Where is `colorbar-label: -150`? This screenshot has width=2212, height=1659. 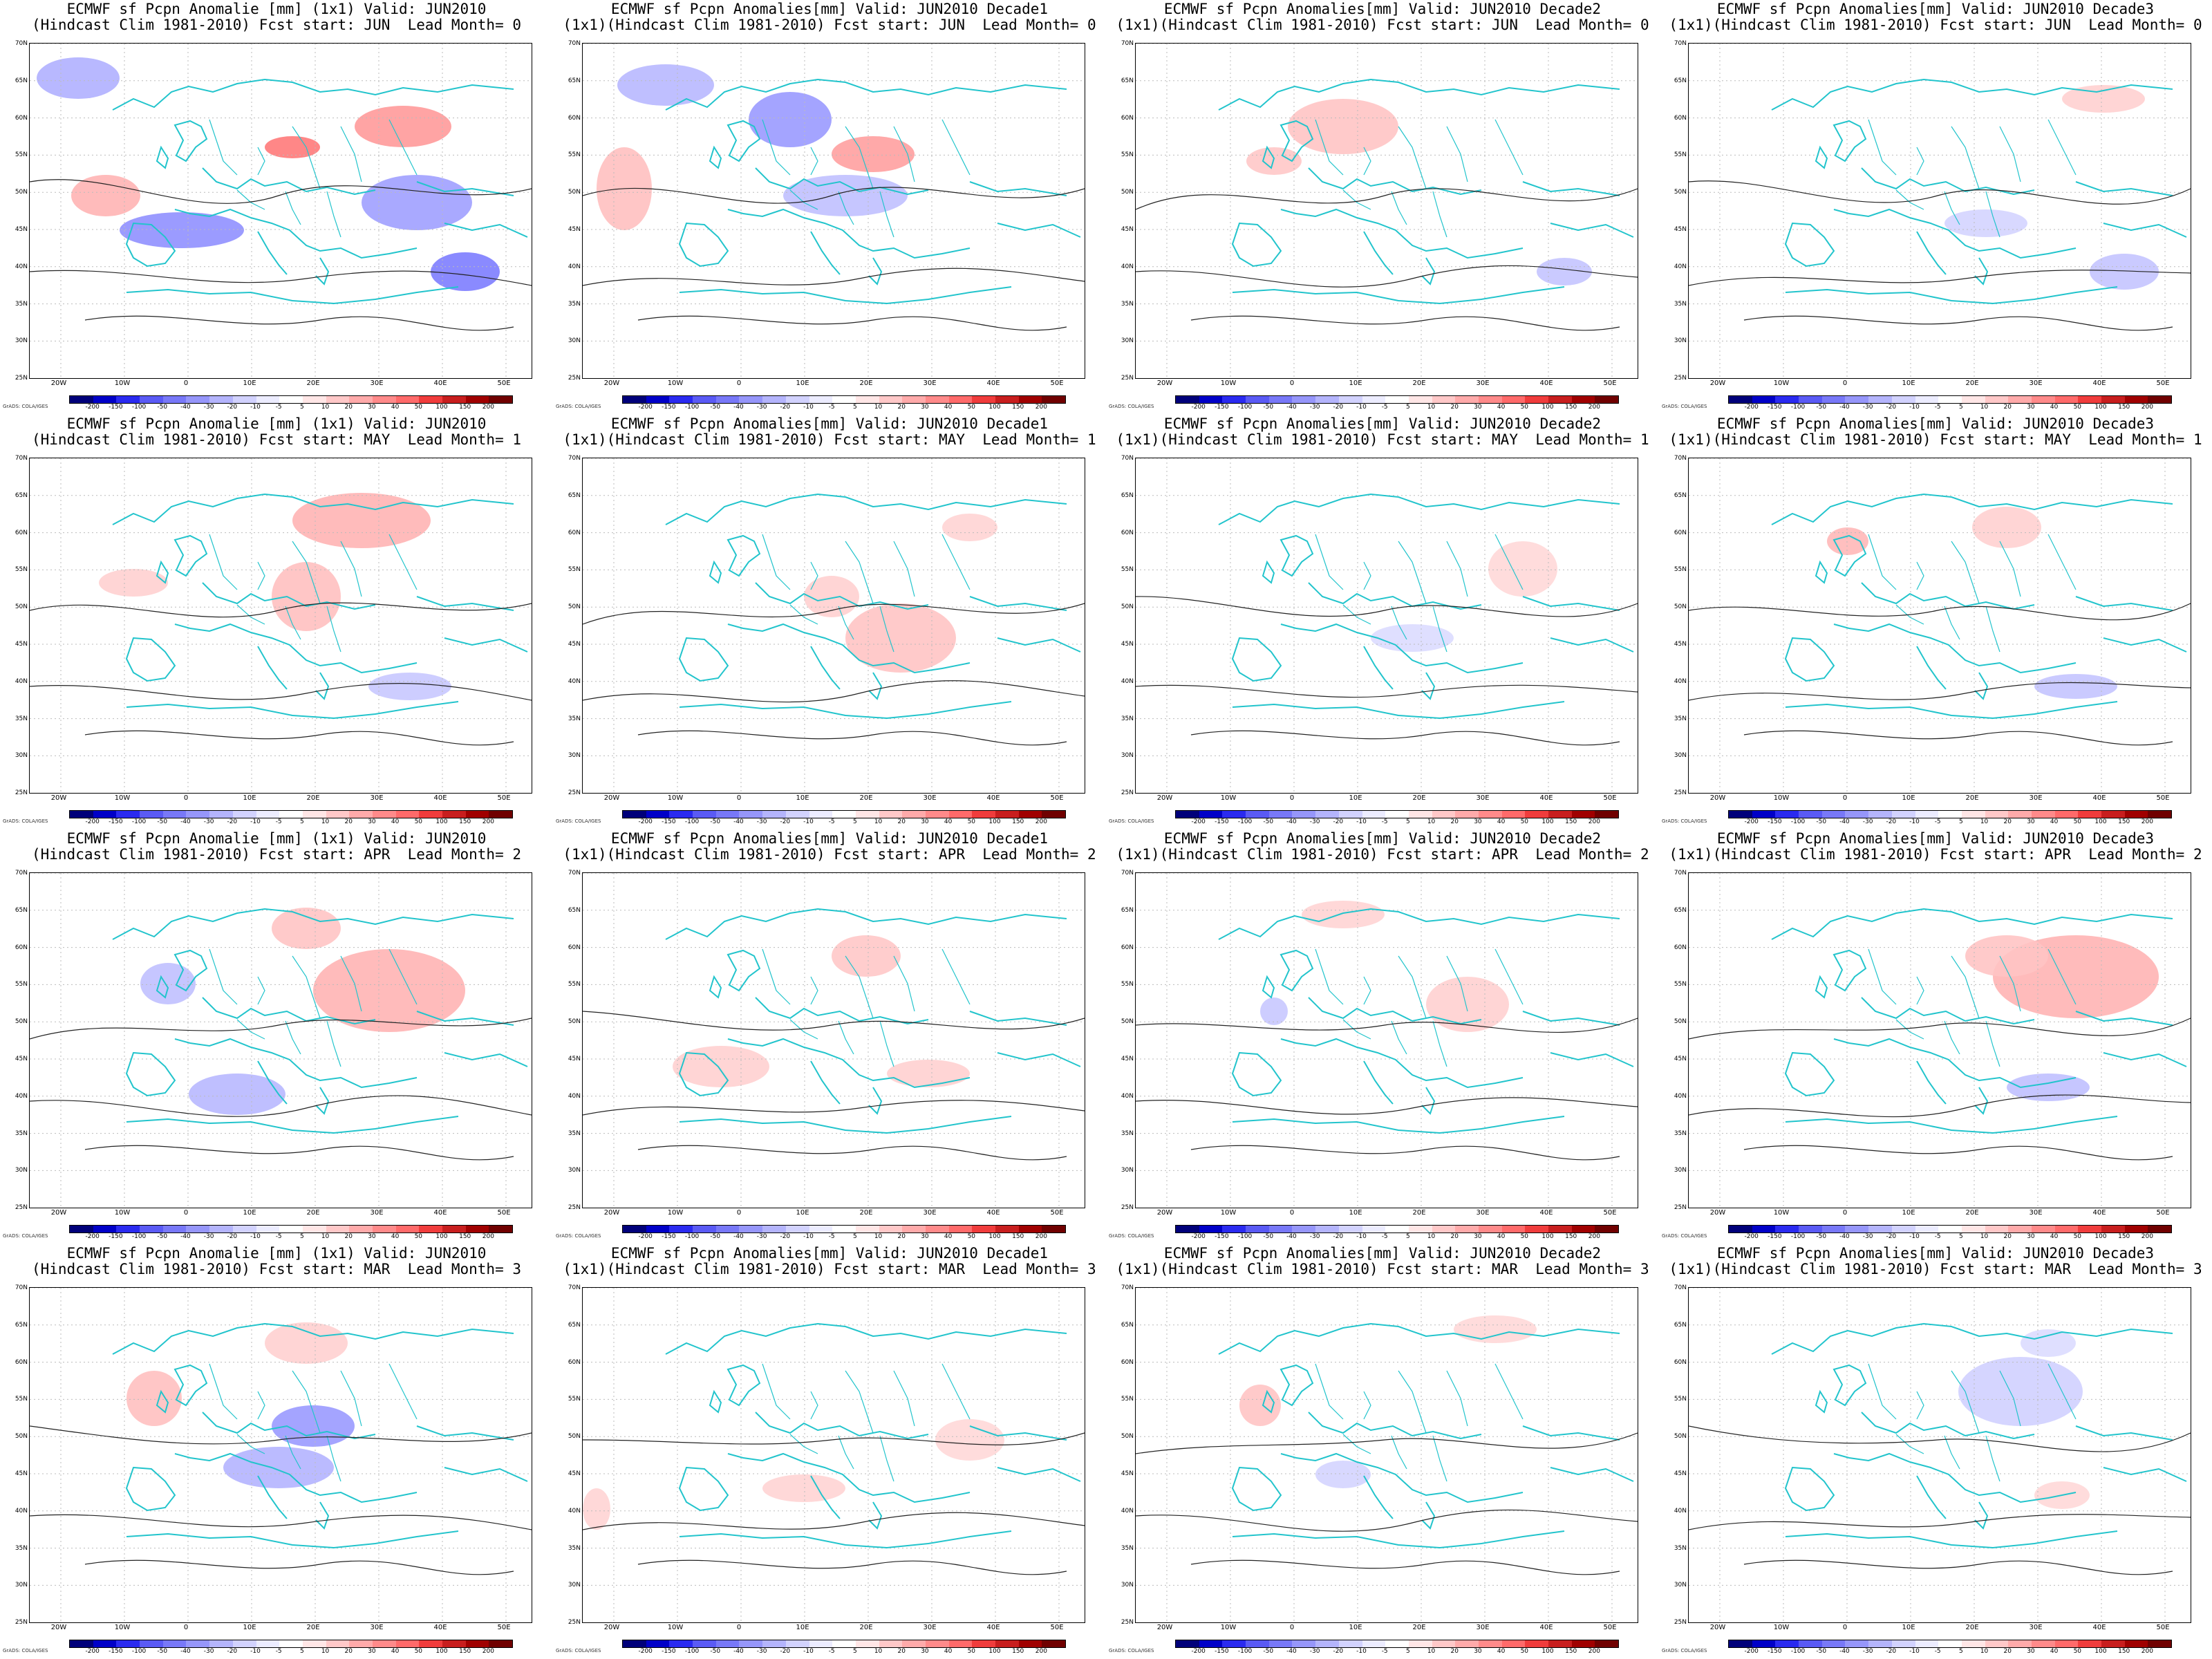
colorbar-label: -150 is located at coordinates (1222, 1652).